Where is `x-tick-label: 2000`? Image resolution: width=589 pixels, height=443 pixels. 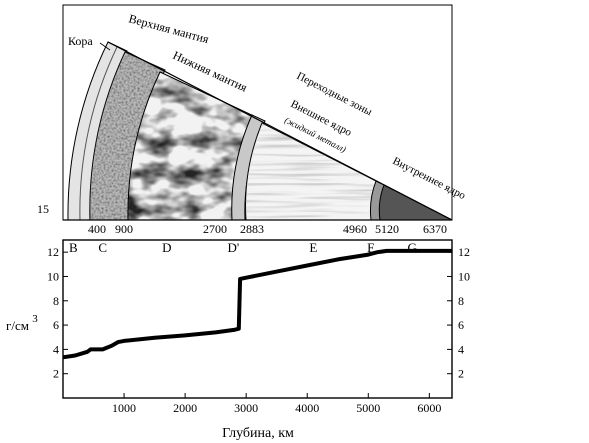
x-tick-label: 2000 is located at coordinates (185, 408).